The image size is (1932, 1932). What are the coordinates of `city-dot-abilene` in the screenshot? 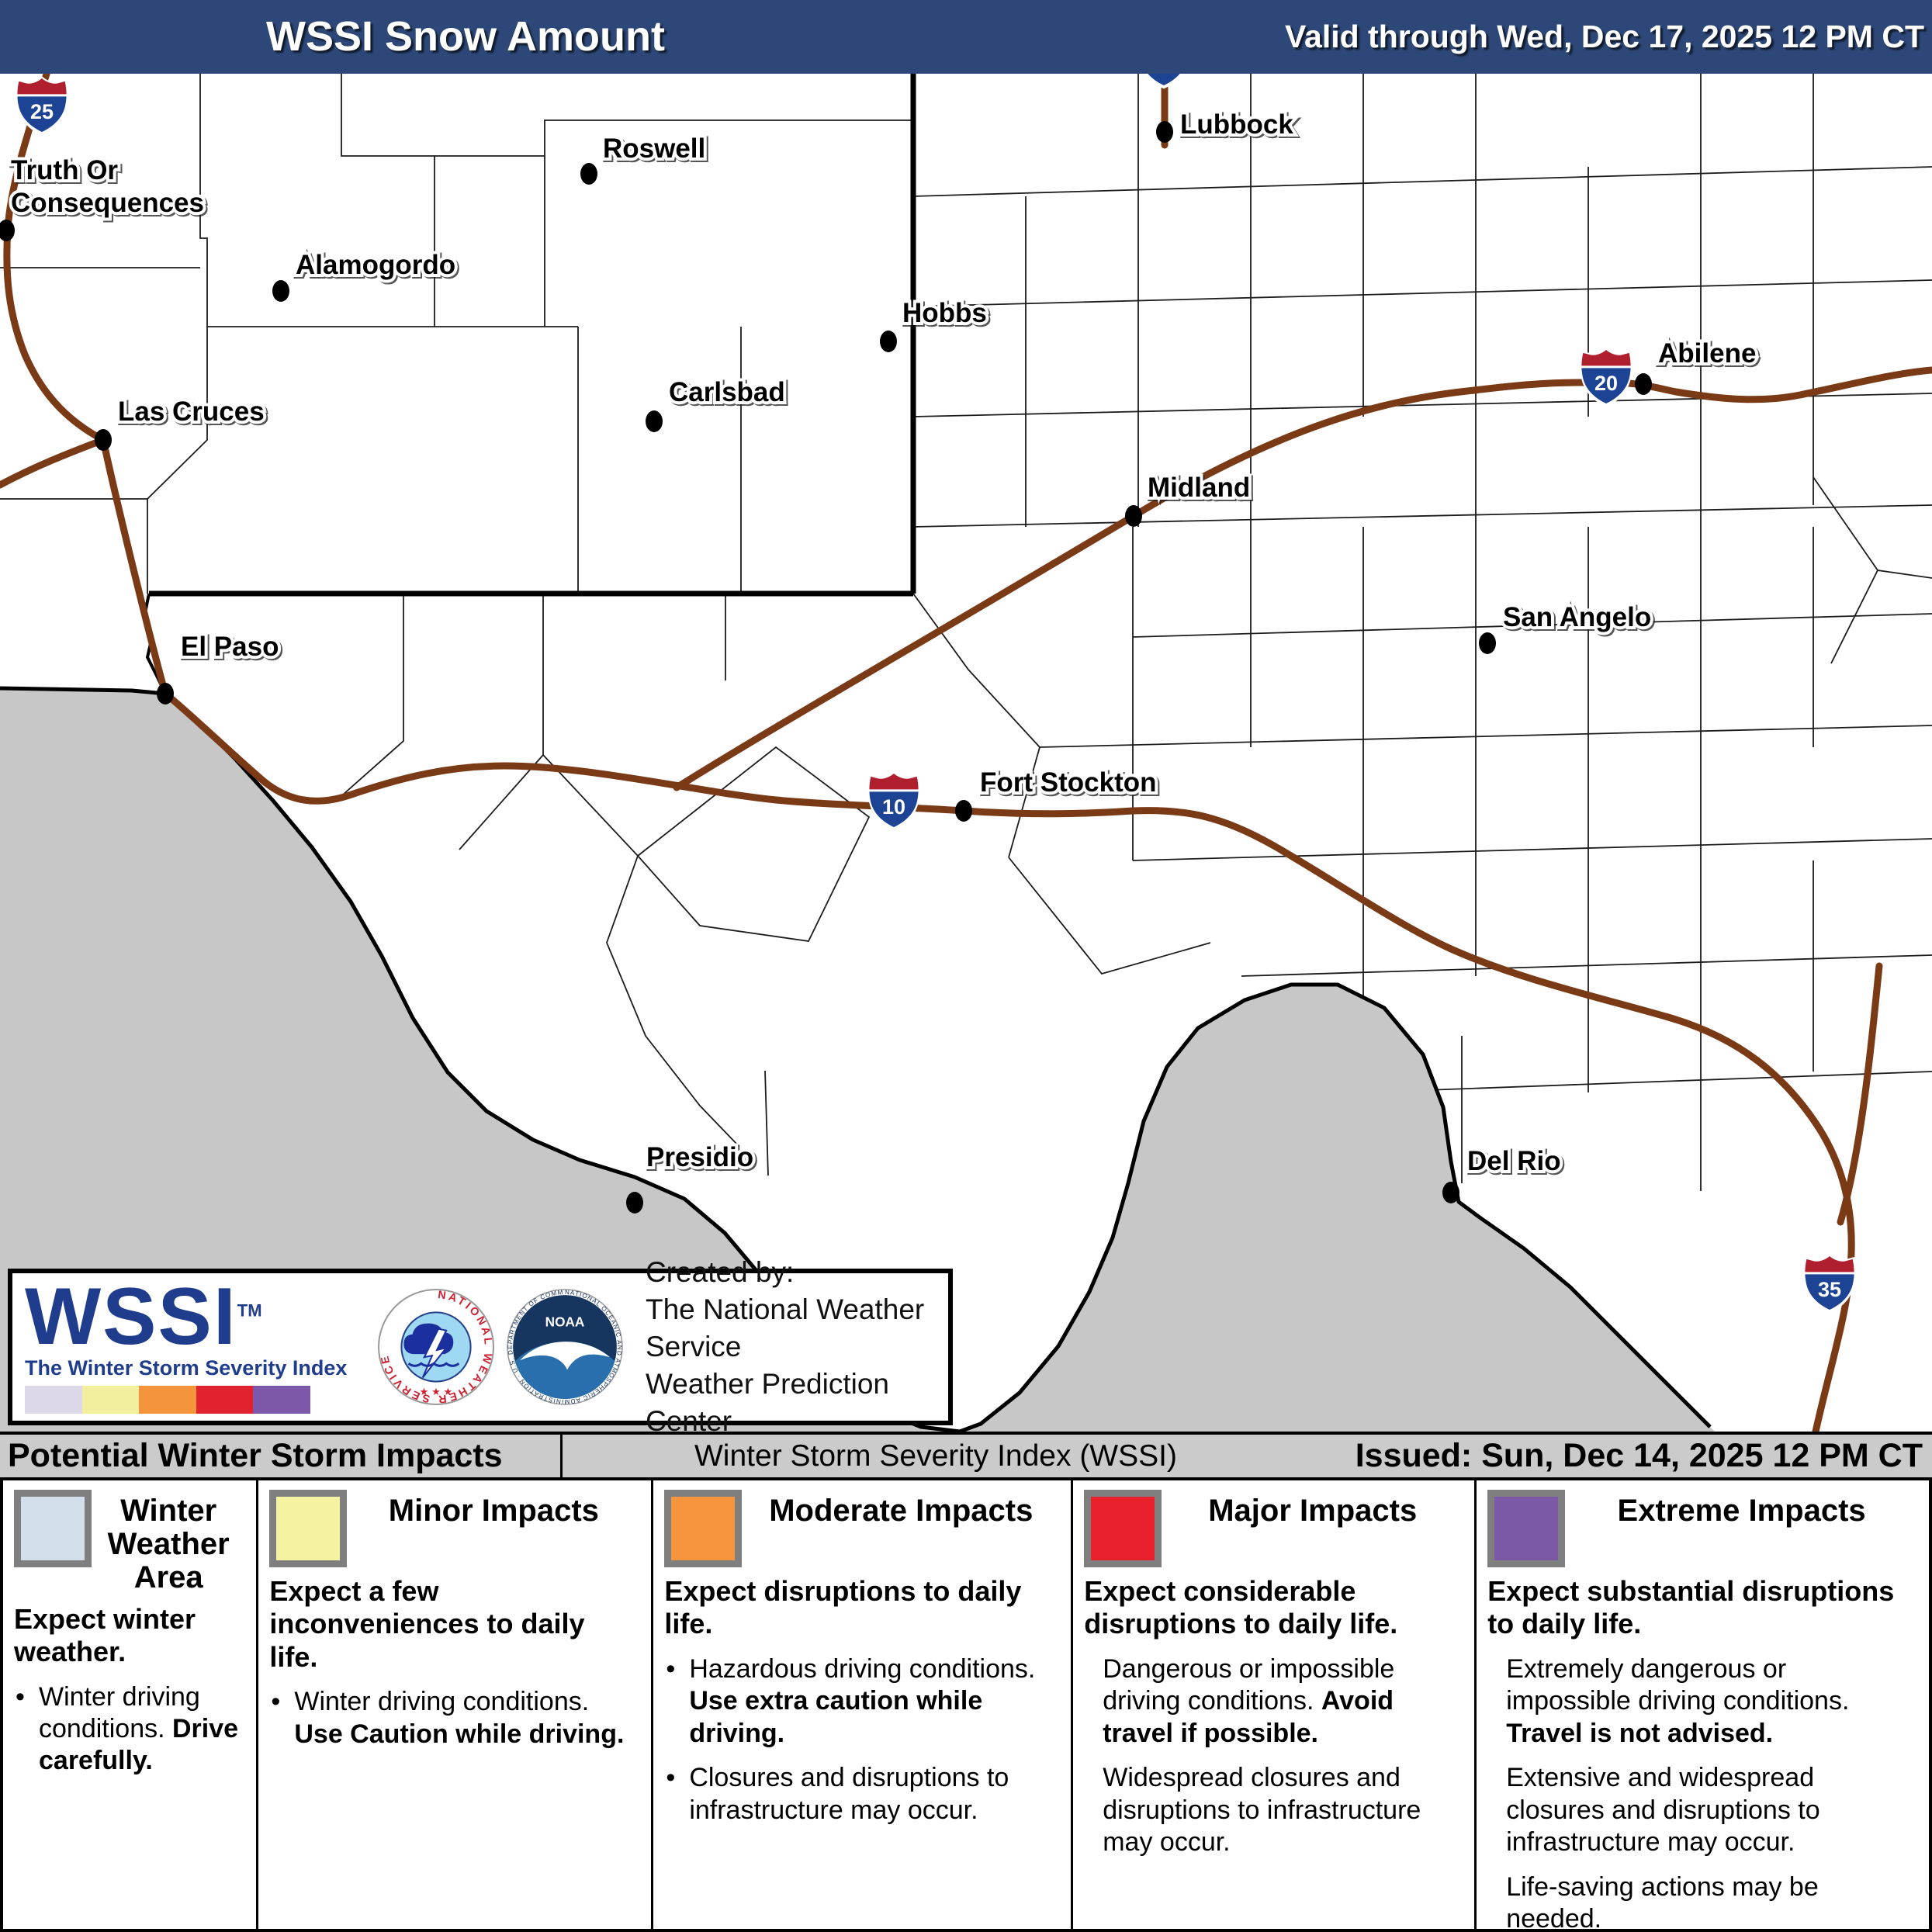 It's located at (1643, 384).